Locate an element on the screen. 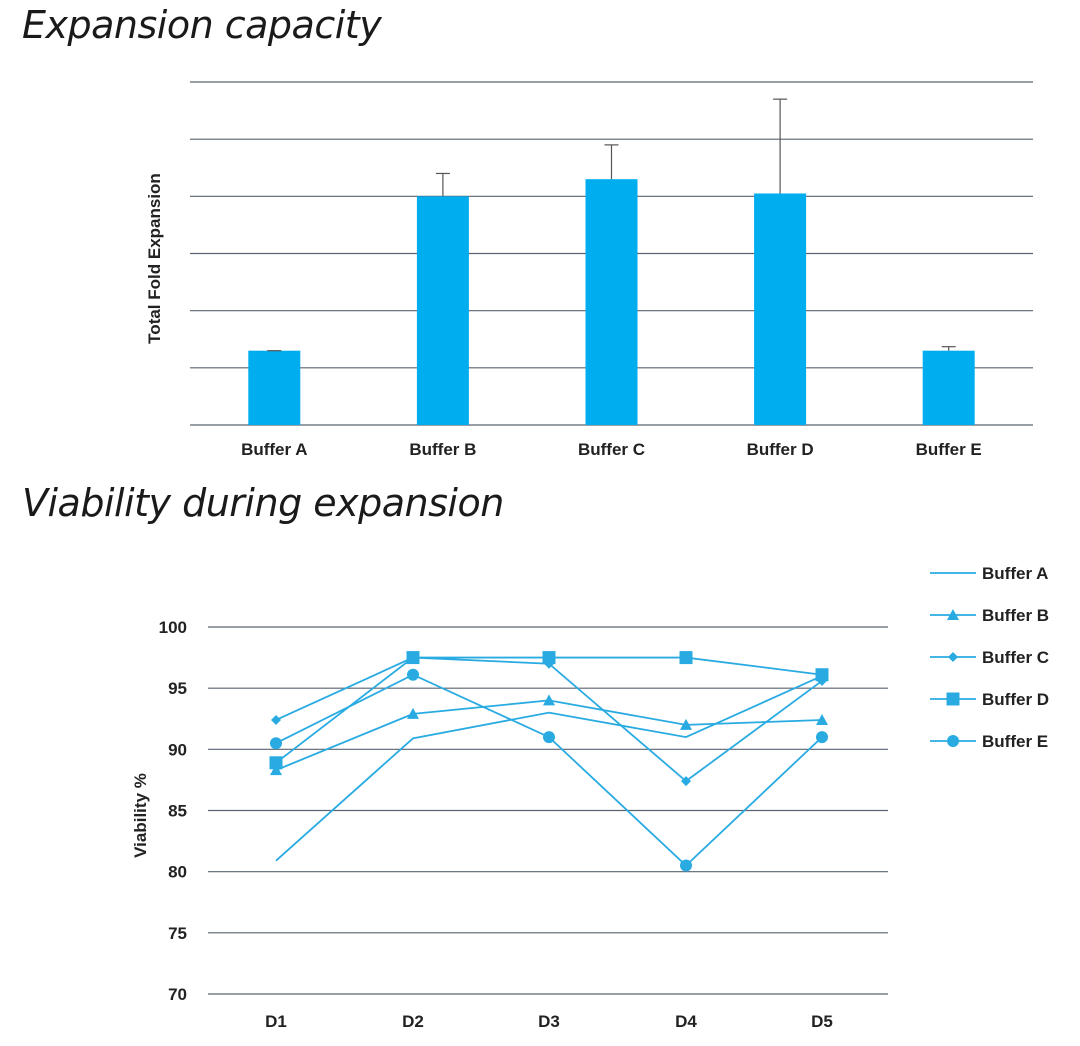 Image resolution: width=1080 pixels, height=1046 pixels. legend-label: Buffer A is located at coordinates (1015, 573).